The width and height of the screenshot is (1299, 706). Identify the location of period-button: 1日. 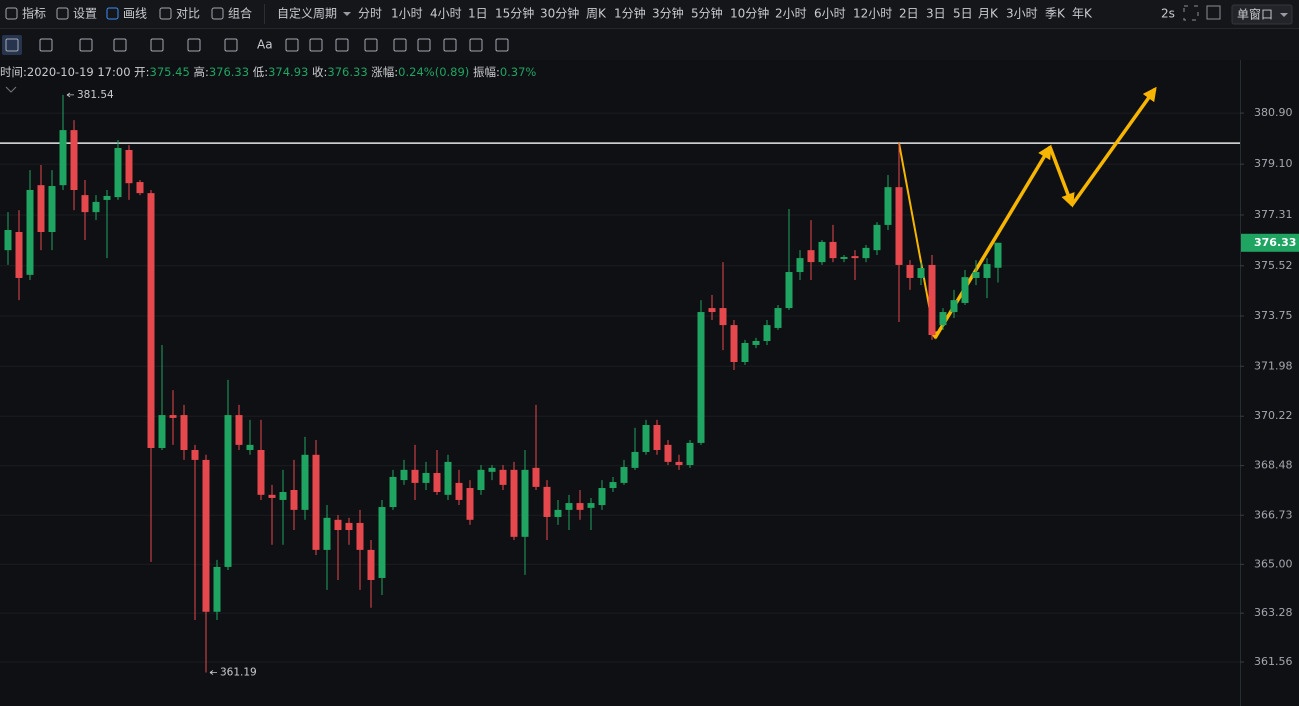
(478, 14).